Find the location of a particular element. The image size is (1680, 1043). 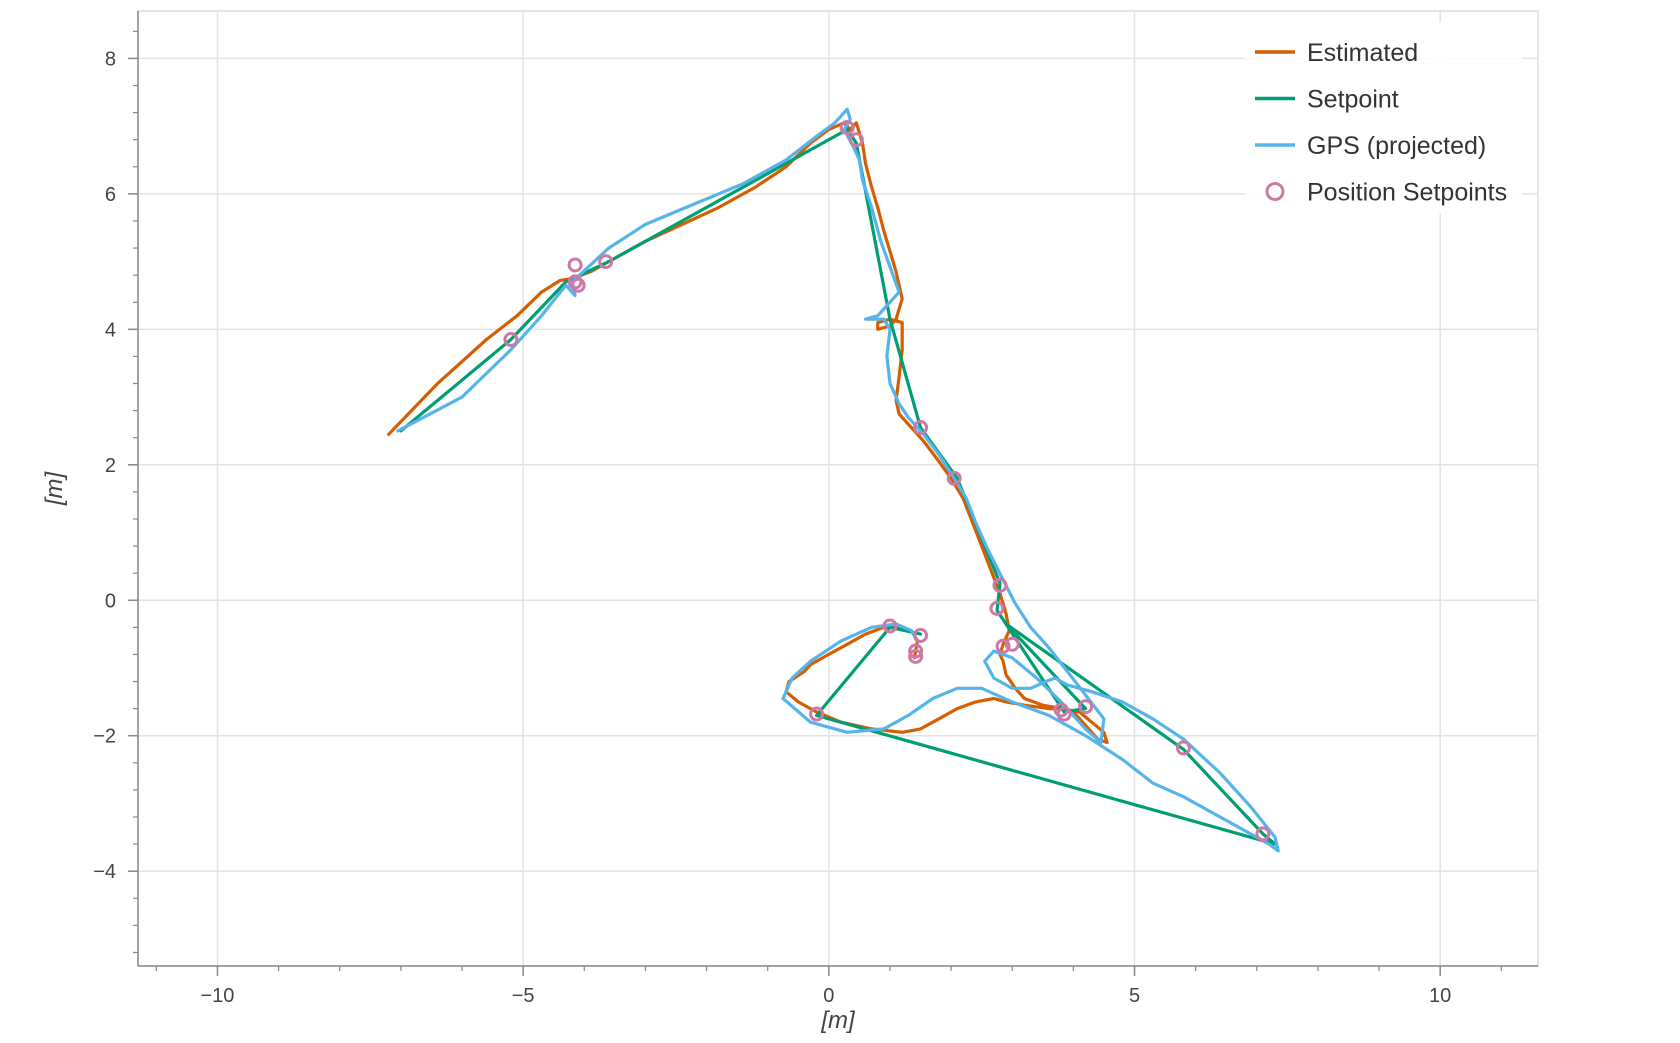

legend-label-estimated: Estimated is located at coordinates (1362, 53).